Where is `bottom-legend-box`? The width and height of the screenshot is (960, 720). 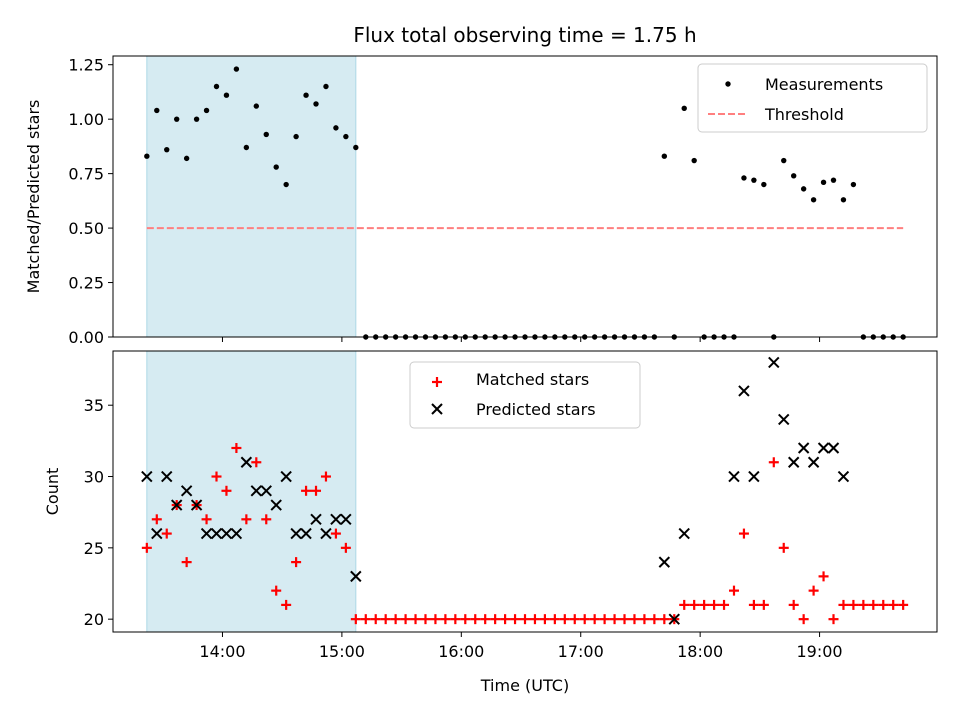
bottom-legend-box is located at coordinates (525, 395).